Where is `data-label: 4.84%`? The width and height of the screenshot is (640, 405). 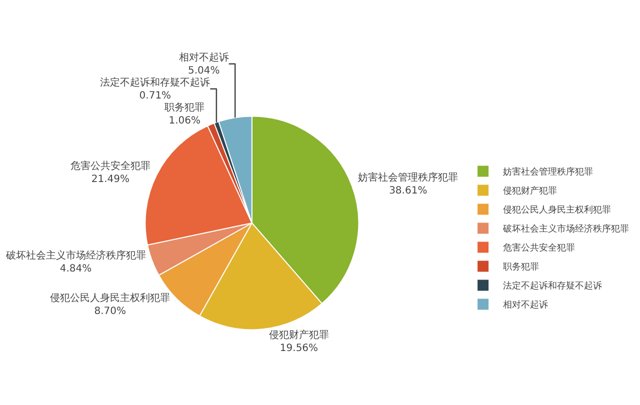 data-label: 4.84% is located at coordinates (76, 269).